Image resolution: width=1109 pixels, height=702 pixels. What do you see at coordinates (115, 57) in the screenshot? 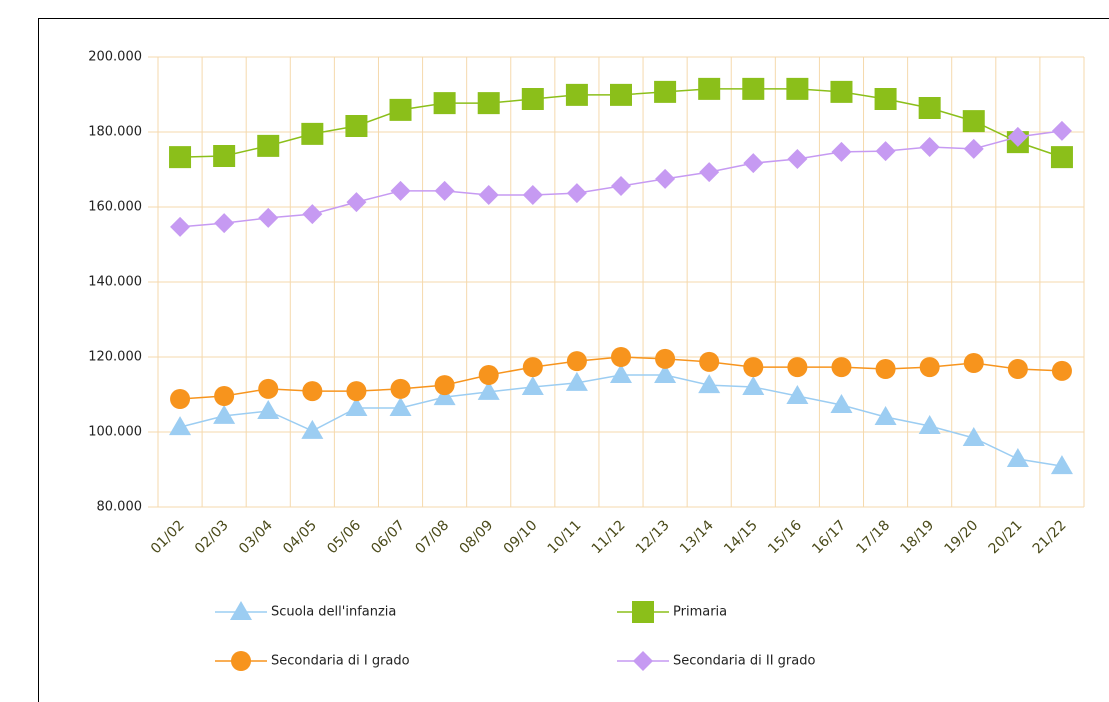
I see `y-tick-label: 200.000` at bounding box center [115, 57].